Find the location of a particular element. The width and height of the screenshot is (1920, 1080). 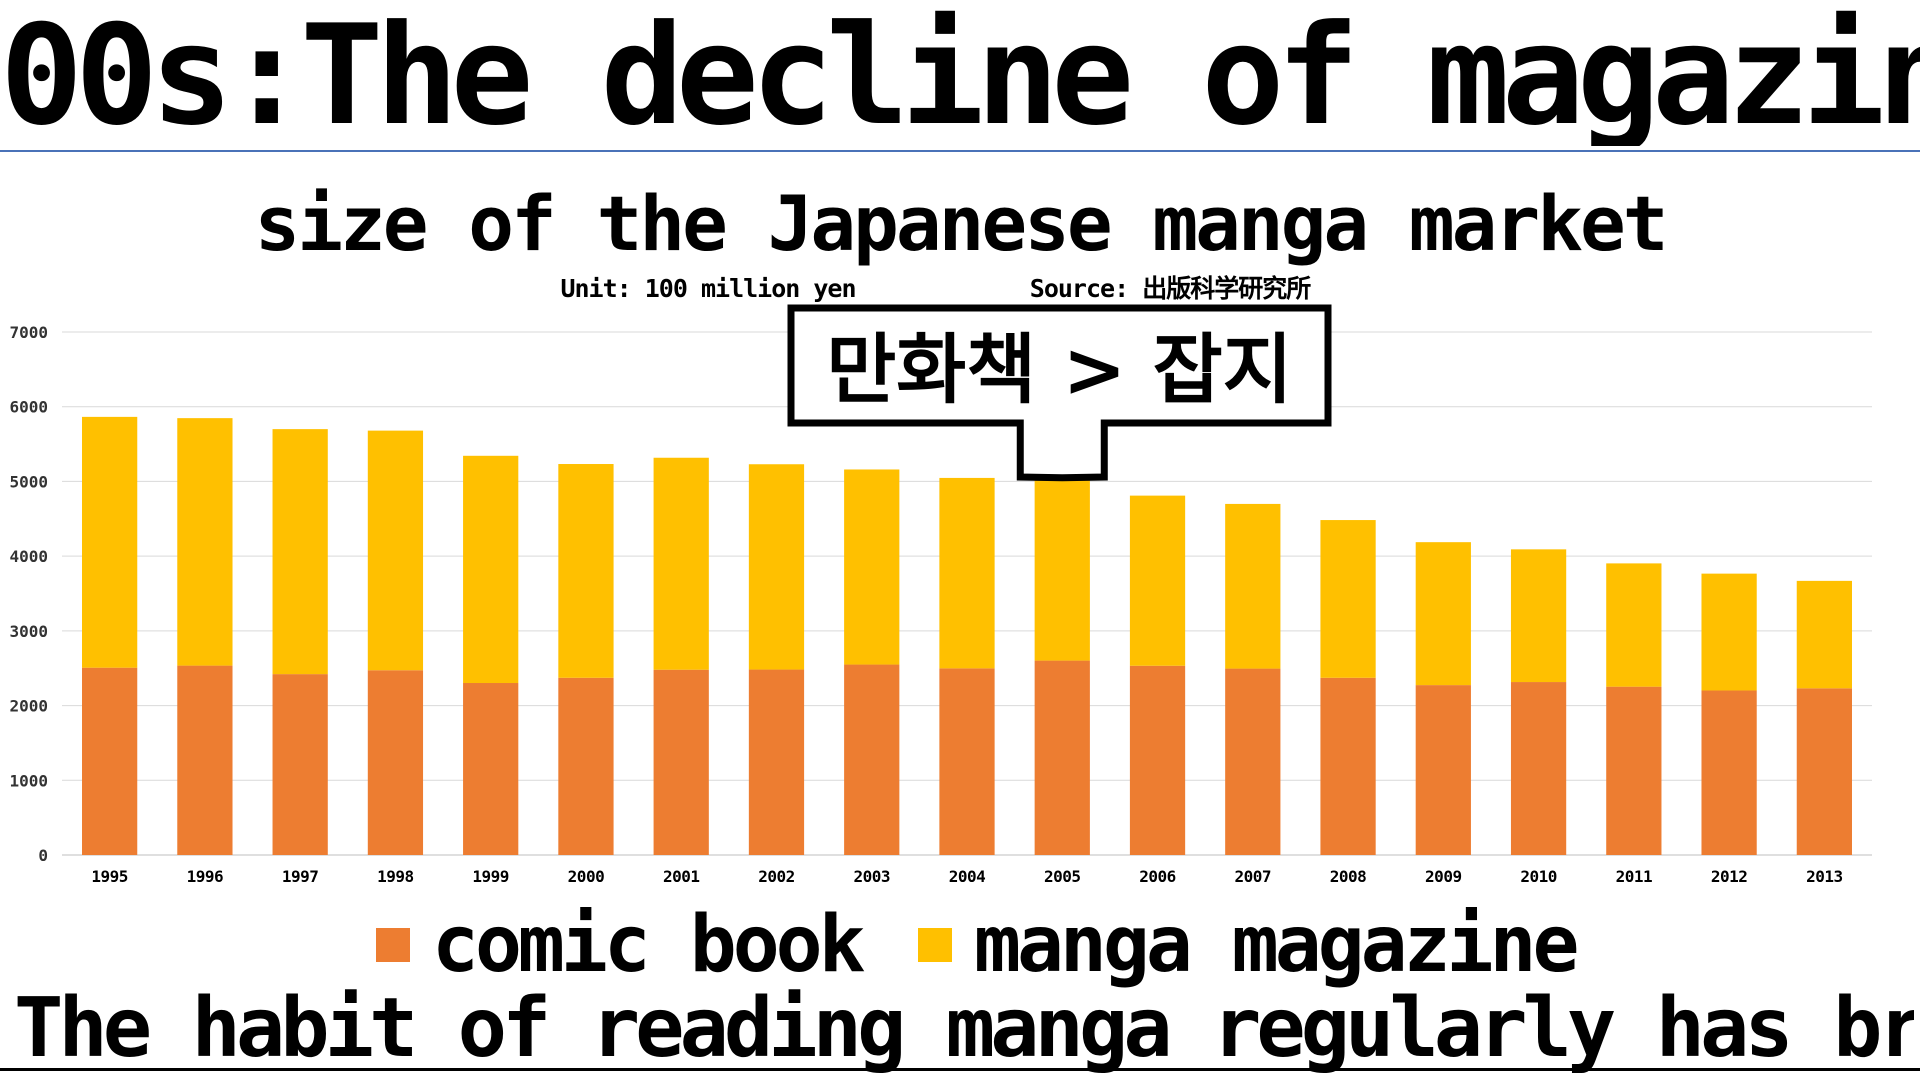

y-tick-label: 0 is located at coordinates (43, 855).